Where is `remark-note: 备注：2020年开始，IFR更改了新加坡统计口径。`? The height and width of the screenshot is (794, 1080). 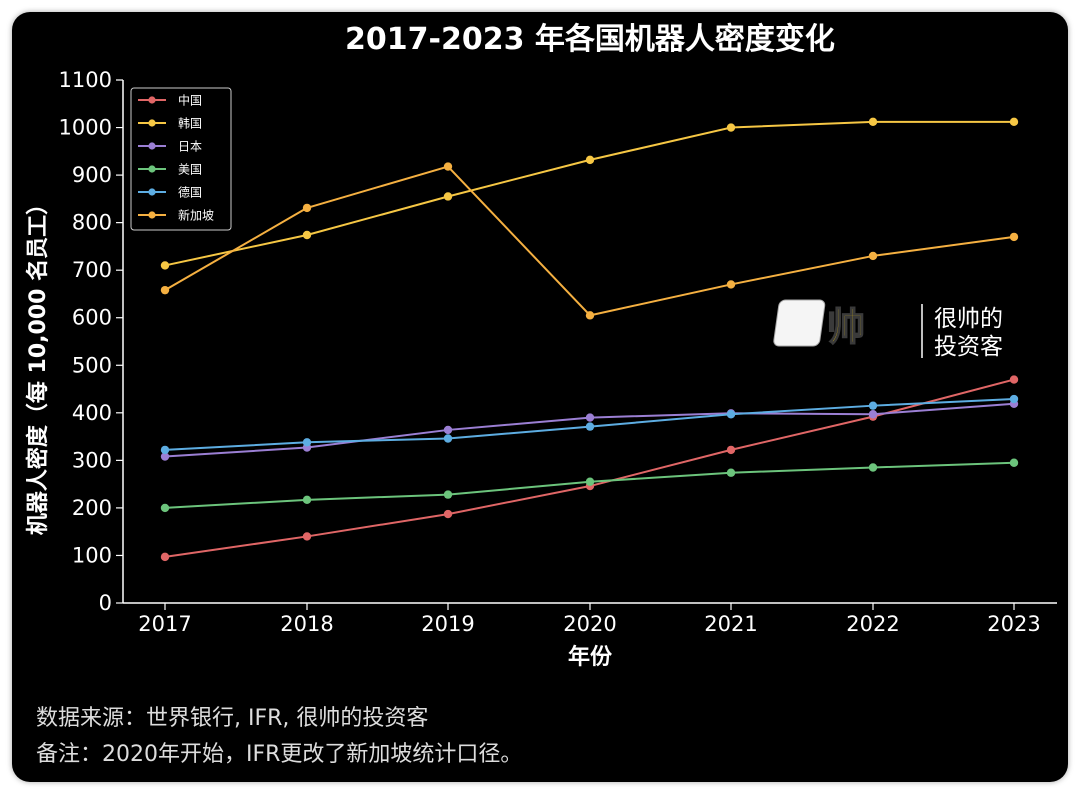 remark-note: 备注：2020年开始，IFR更改了新加坡统计口径。 is located at coordinates (279, 754).